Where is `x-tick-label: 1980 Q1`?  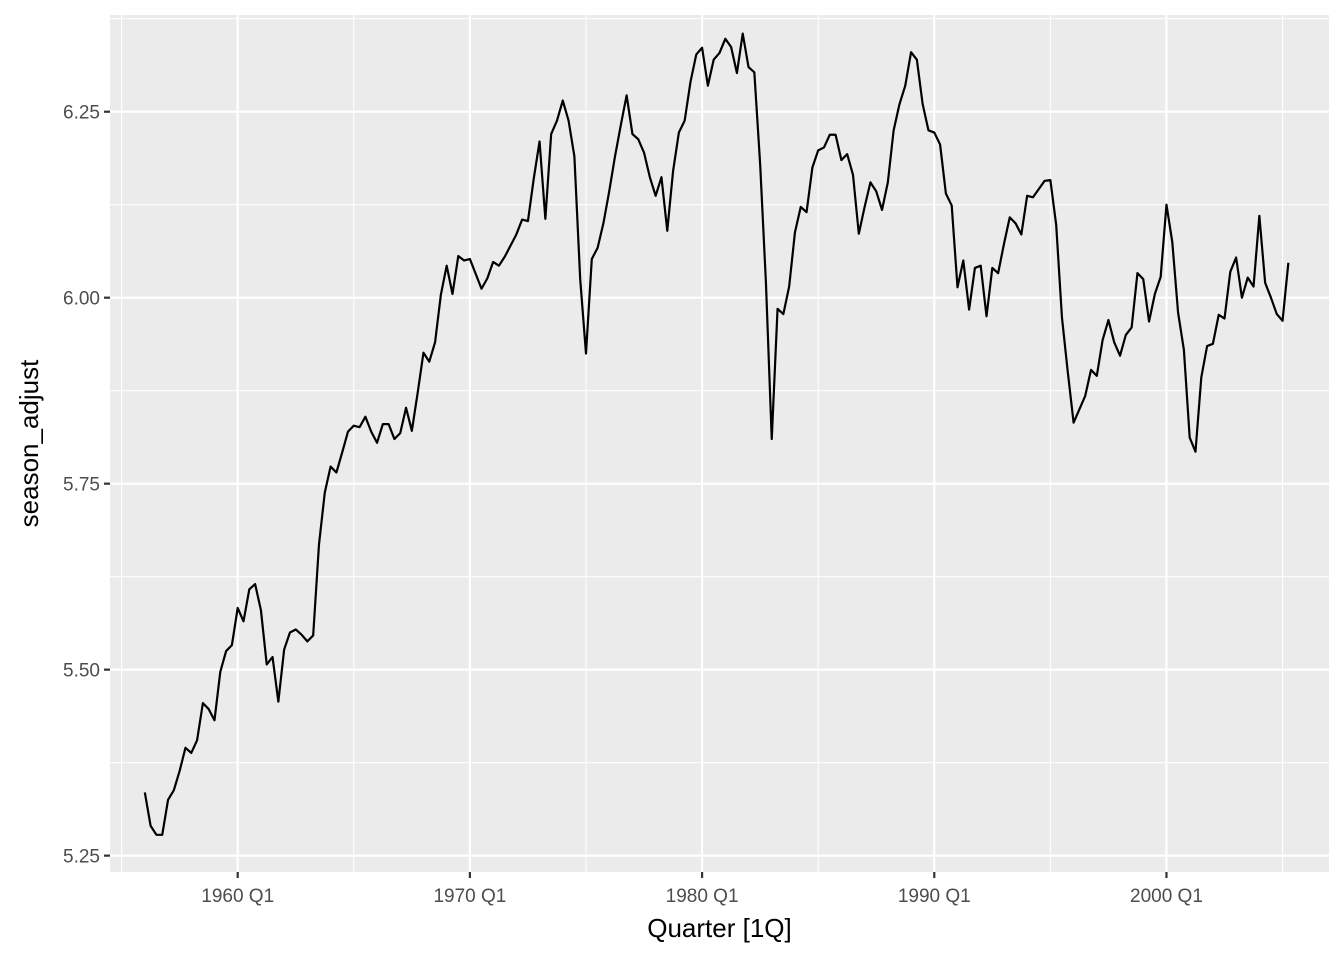
x-tick-label: 1980 Q1 is located at coordinates (702, 896).